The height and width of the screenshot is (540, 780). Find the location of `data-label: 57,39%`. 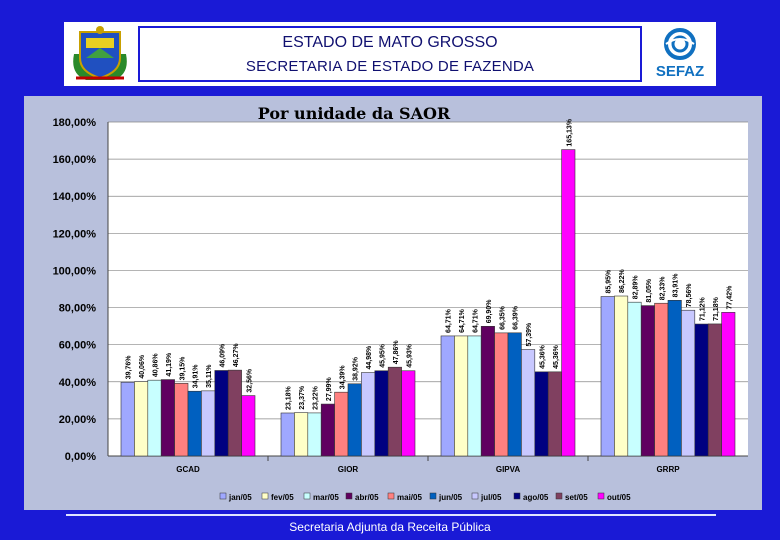

data-label: 57,39% is located at coordinates (529, 334).